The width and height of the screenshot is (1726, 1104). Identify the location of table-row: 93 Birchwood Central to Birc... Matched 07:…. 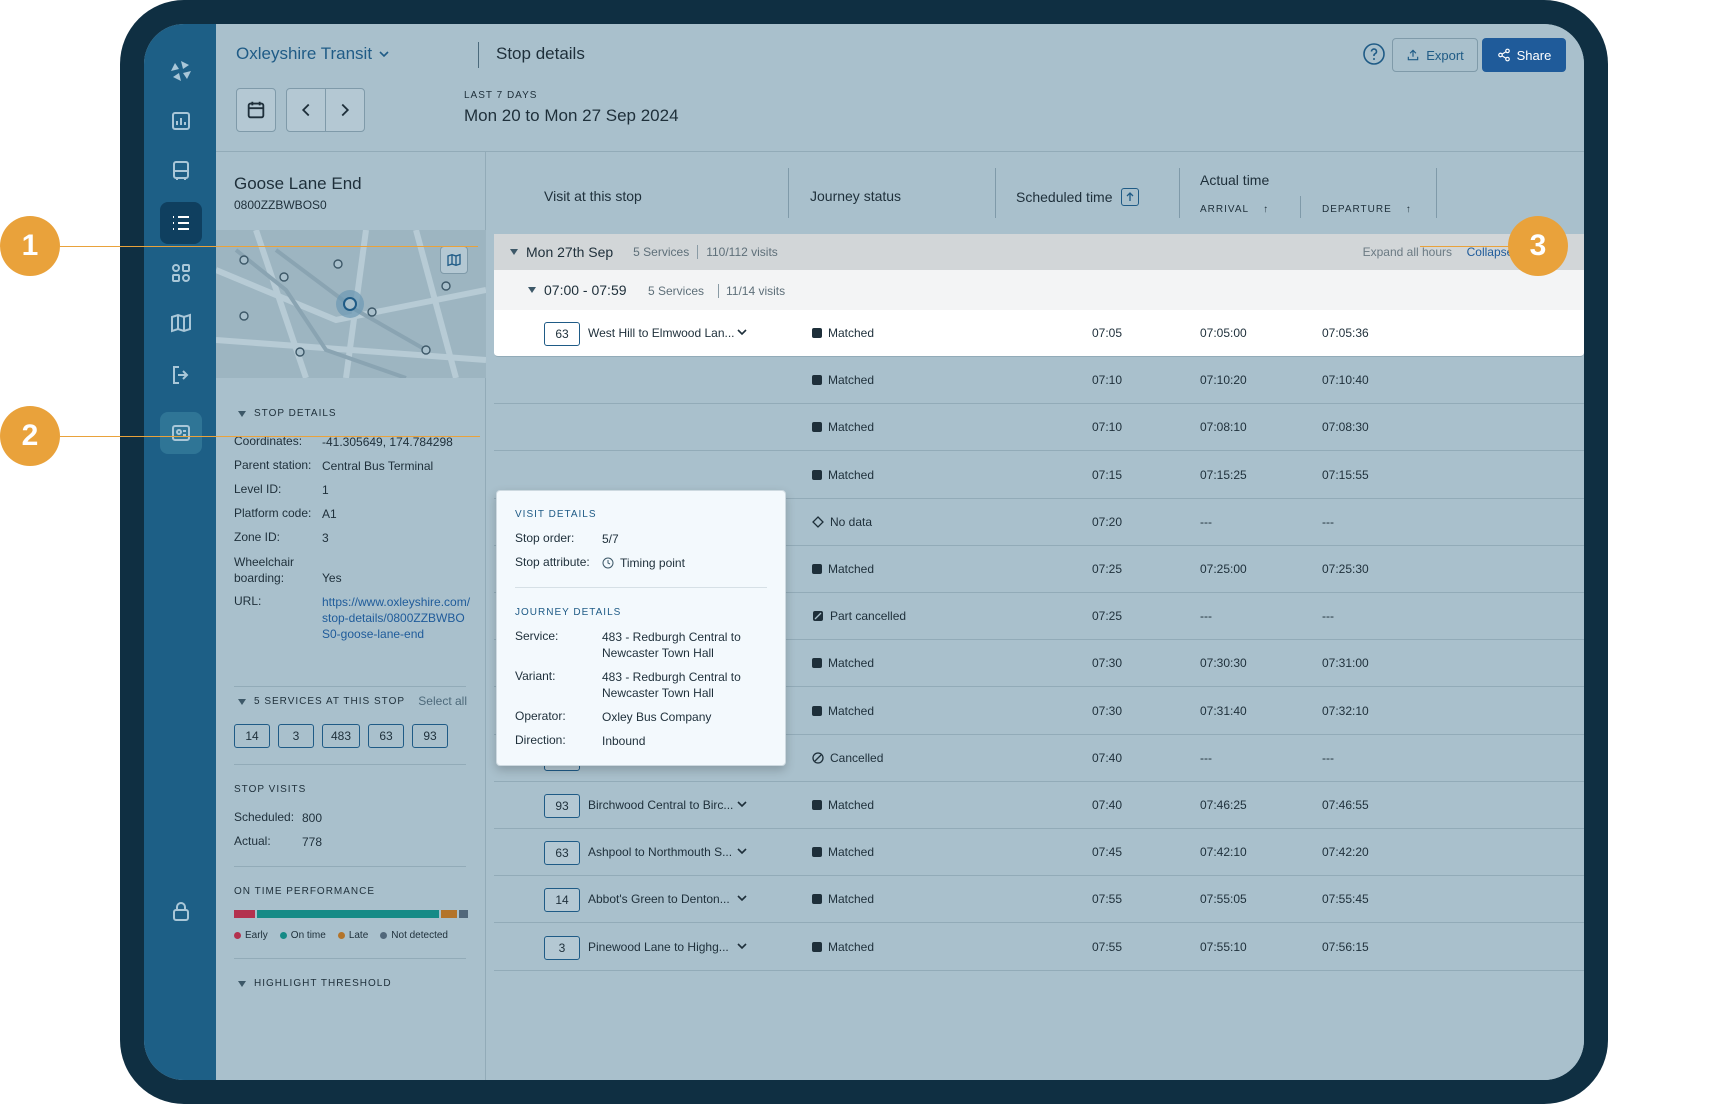
(1039, 805).